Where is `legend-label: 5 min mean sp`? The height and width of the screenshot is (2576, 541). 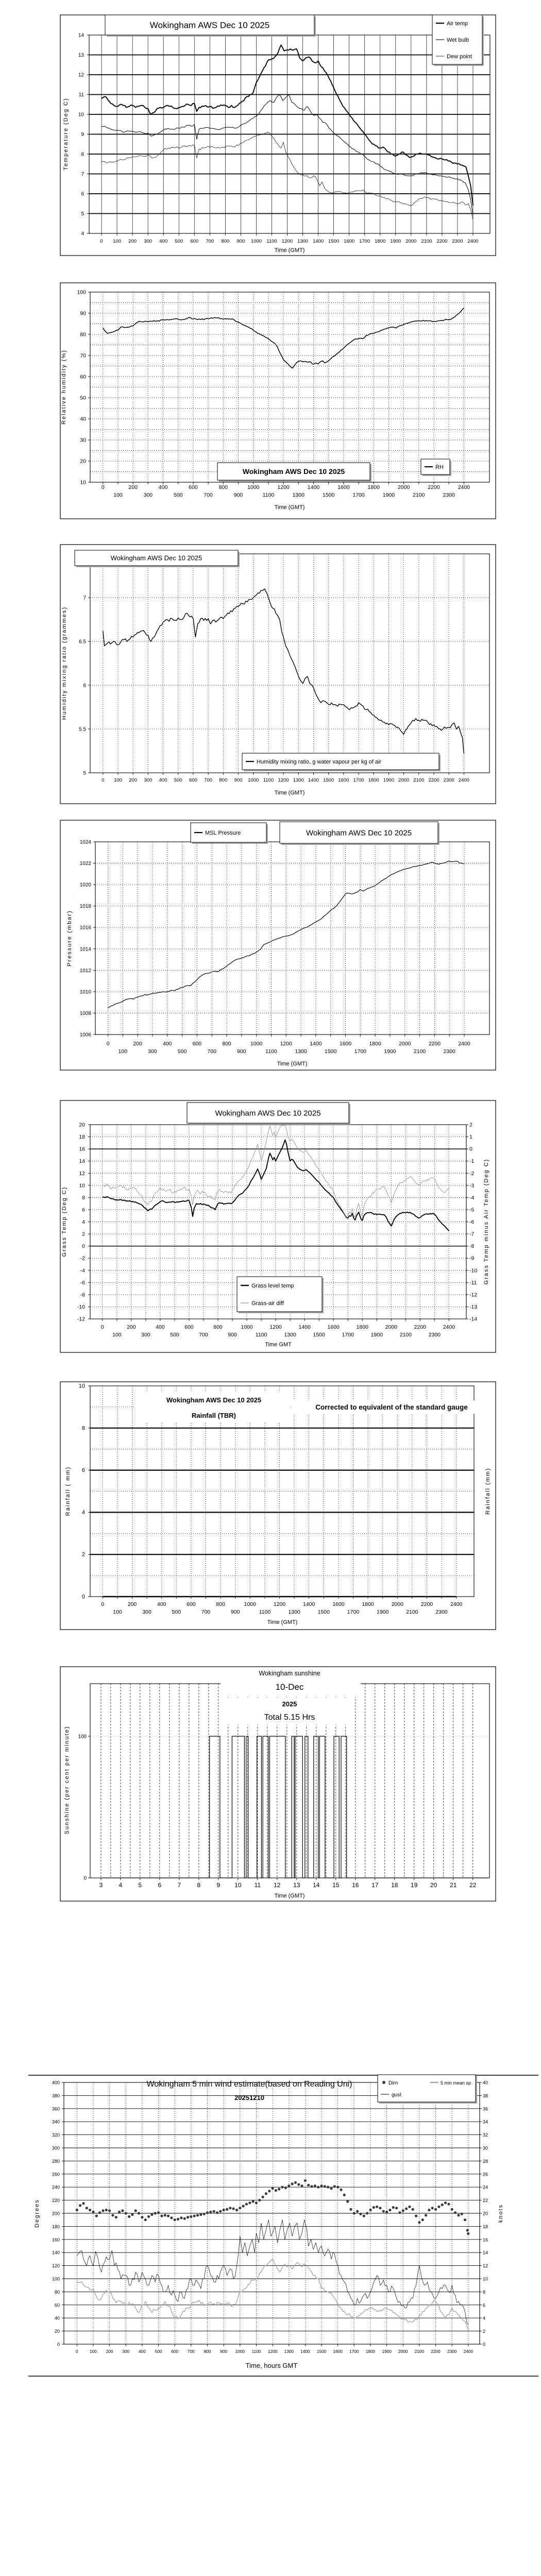 legend-label: 5 min mean sp is located at coordinates (456, 2083).